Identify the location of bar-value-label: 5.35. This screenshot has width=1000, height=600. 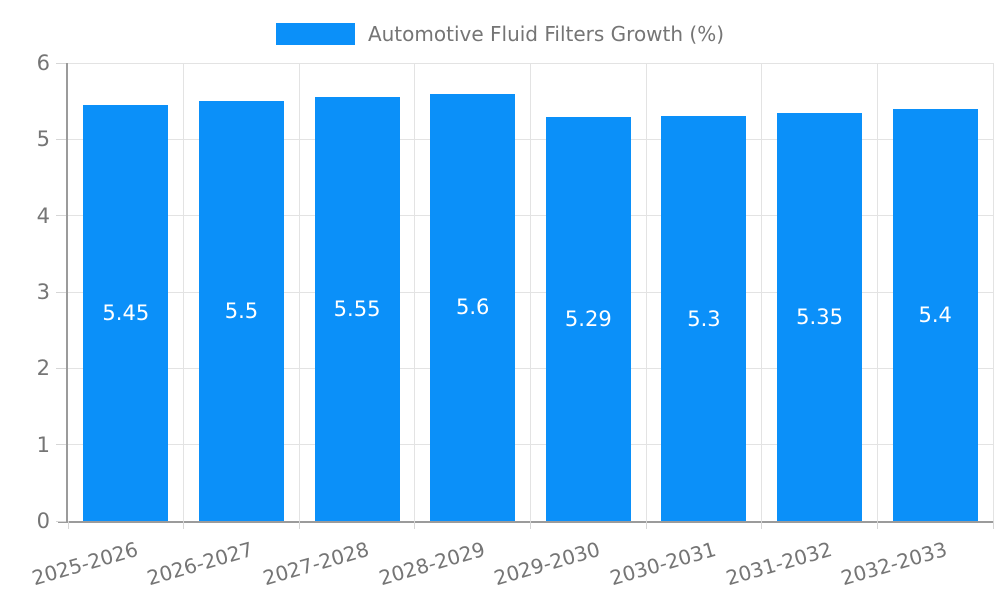
(819, 316).